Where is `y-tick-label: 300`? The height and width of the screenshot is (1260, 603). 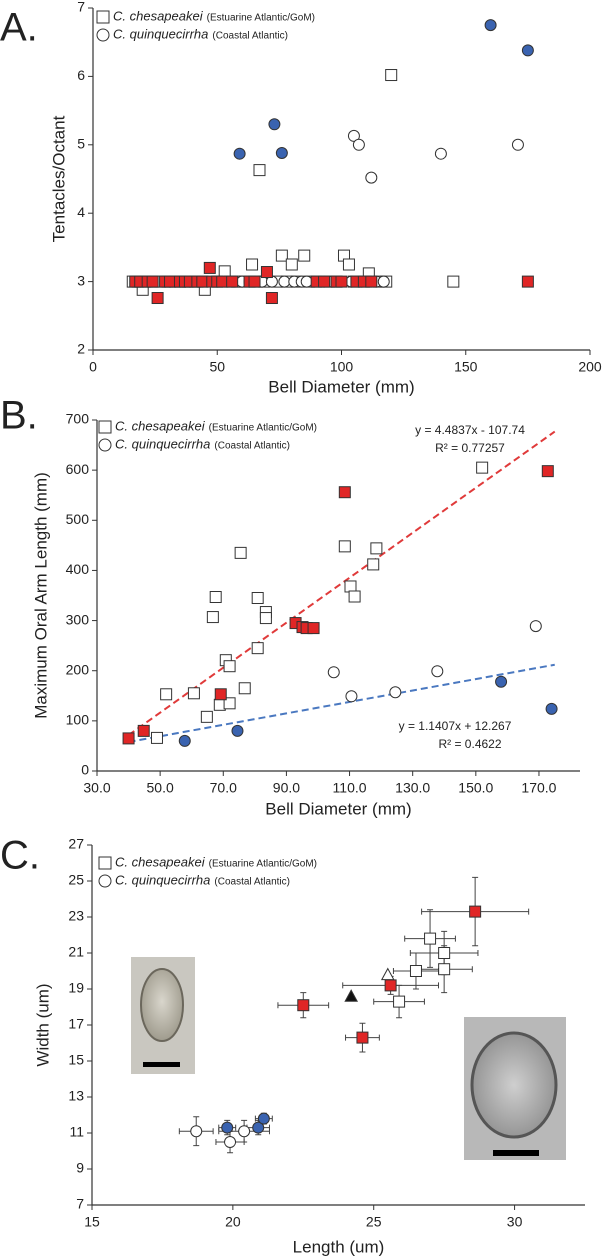 y-tick-label: 300 is located at coordinates (78, 619).